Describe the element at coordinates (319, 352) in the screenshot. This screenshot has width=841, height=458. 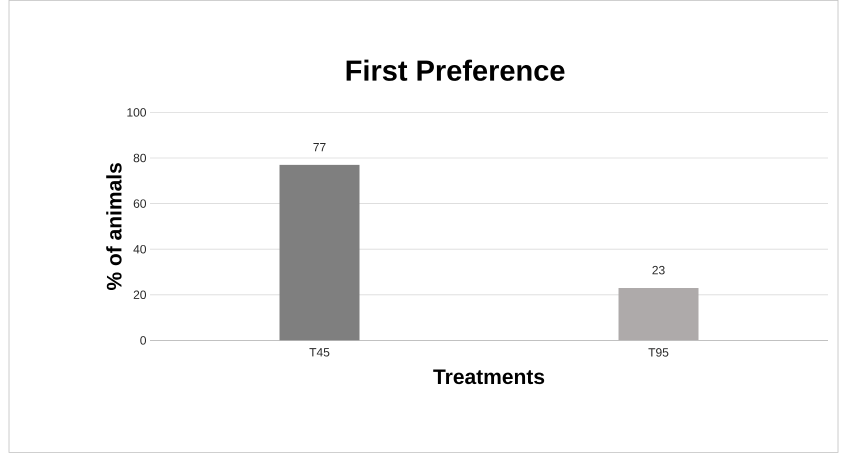
I see `x-tick-label: T45` at that location.